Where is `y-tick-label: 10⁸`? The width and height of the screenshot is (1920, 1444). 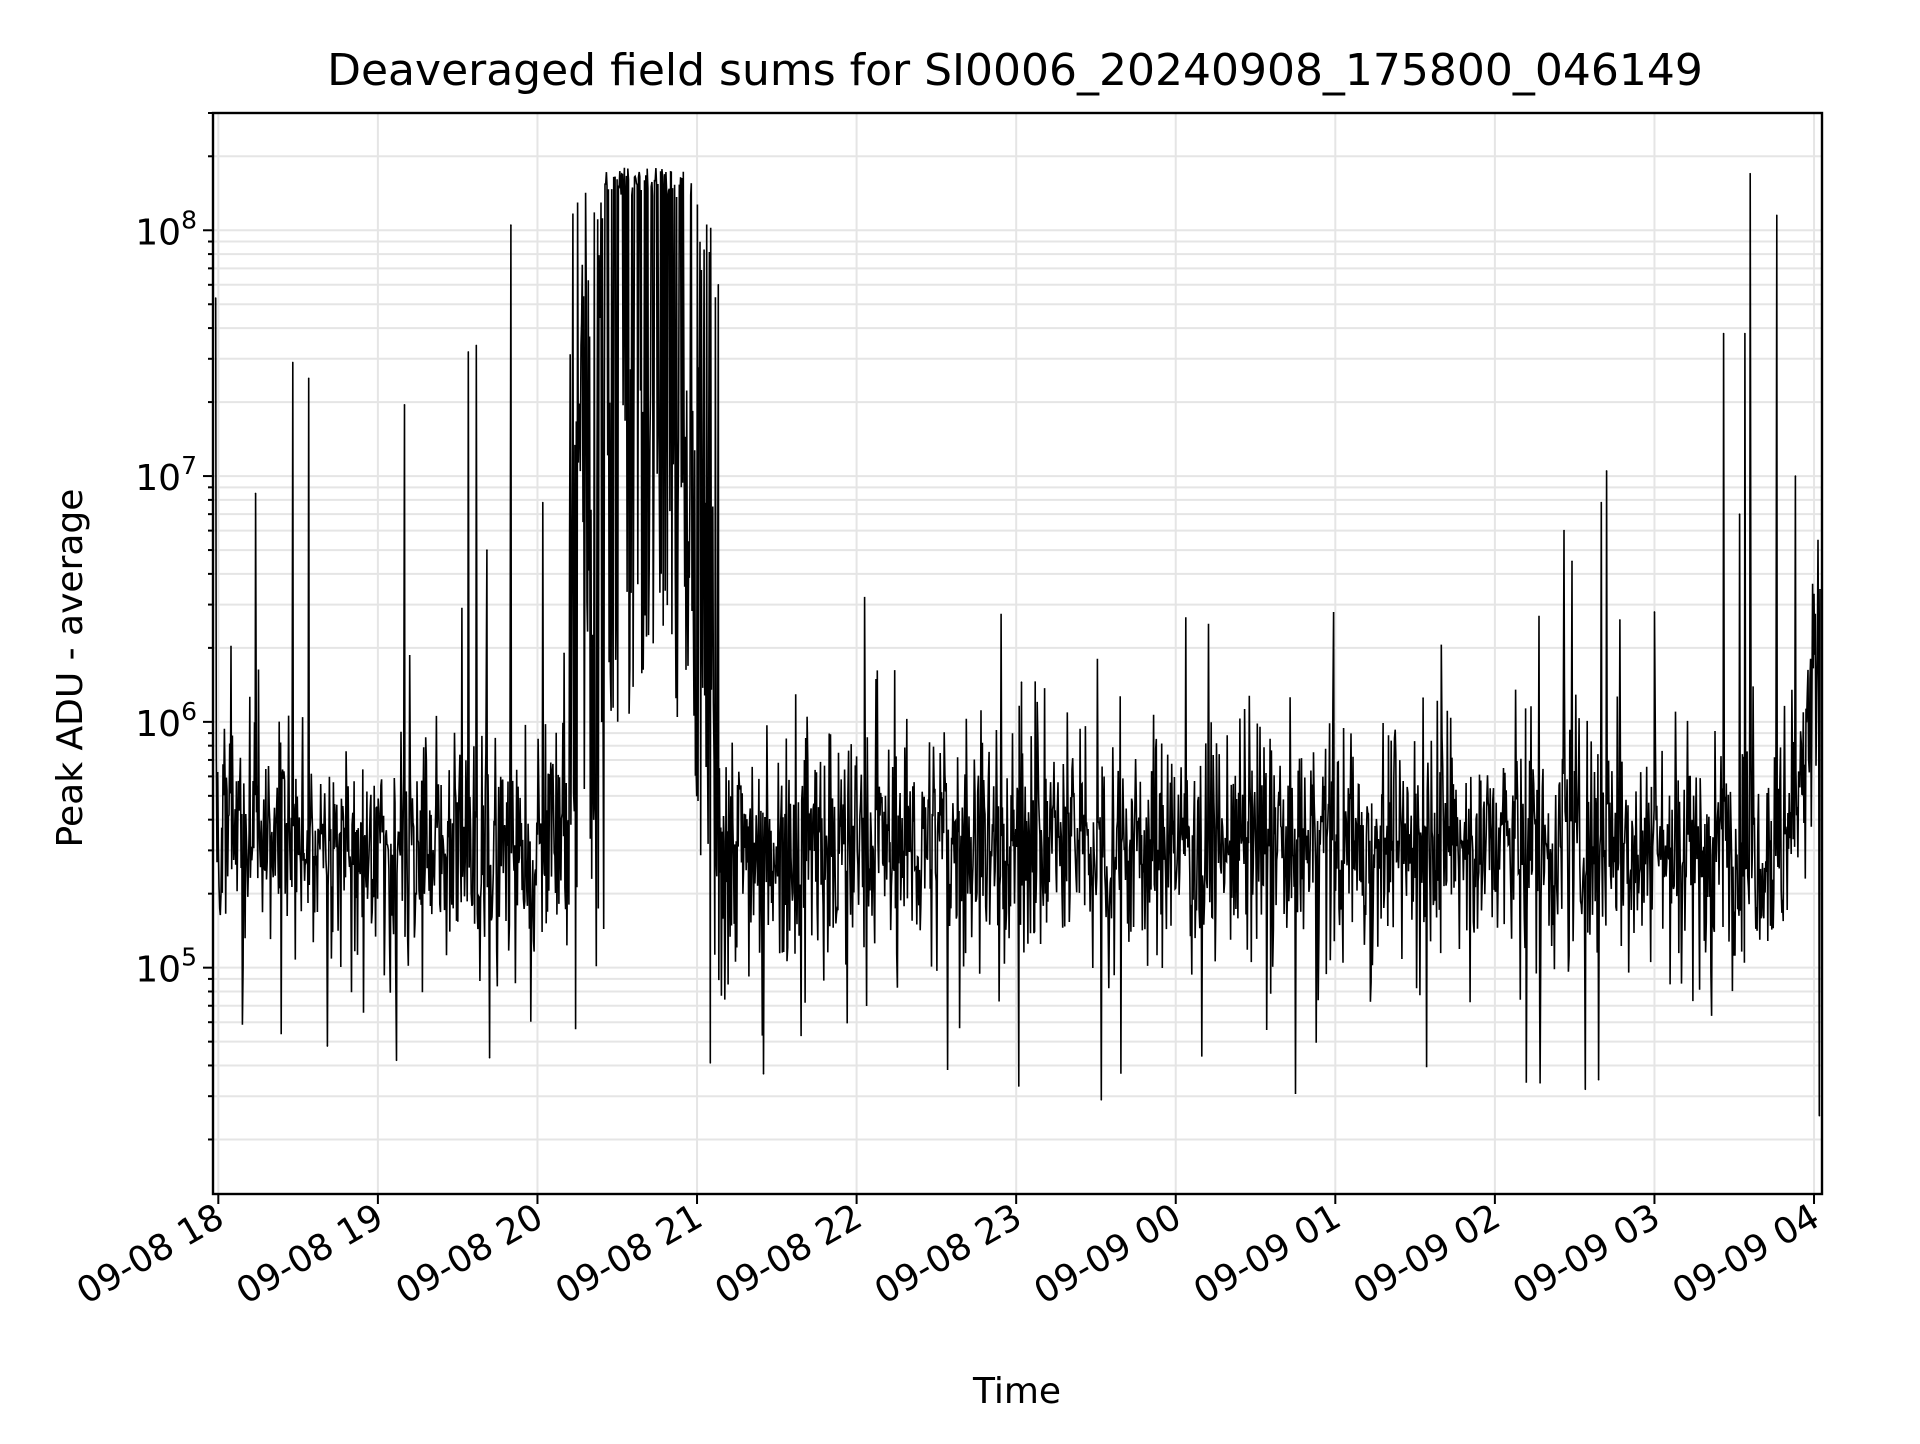
y-tick-label: 10⁸ is located at coordinates (166, 229).